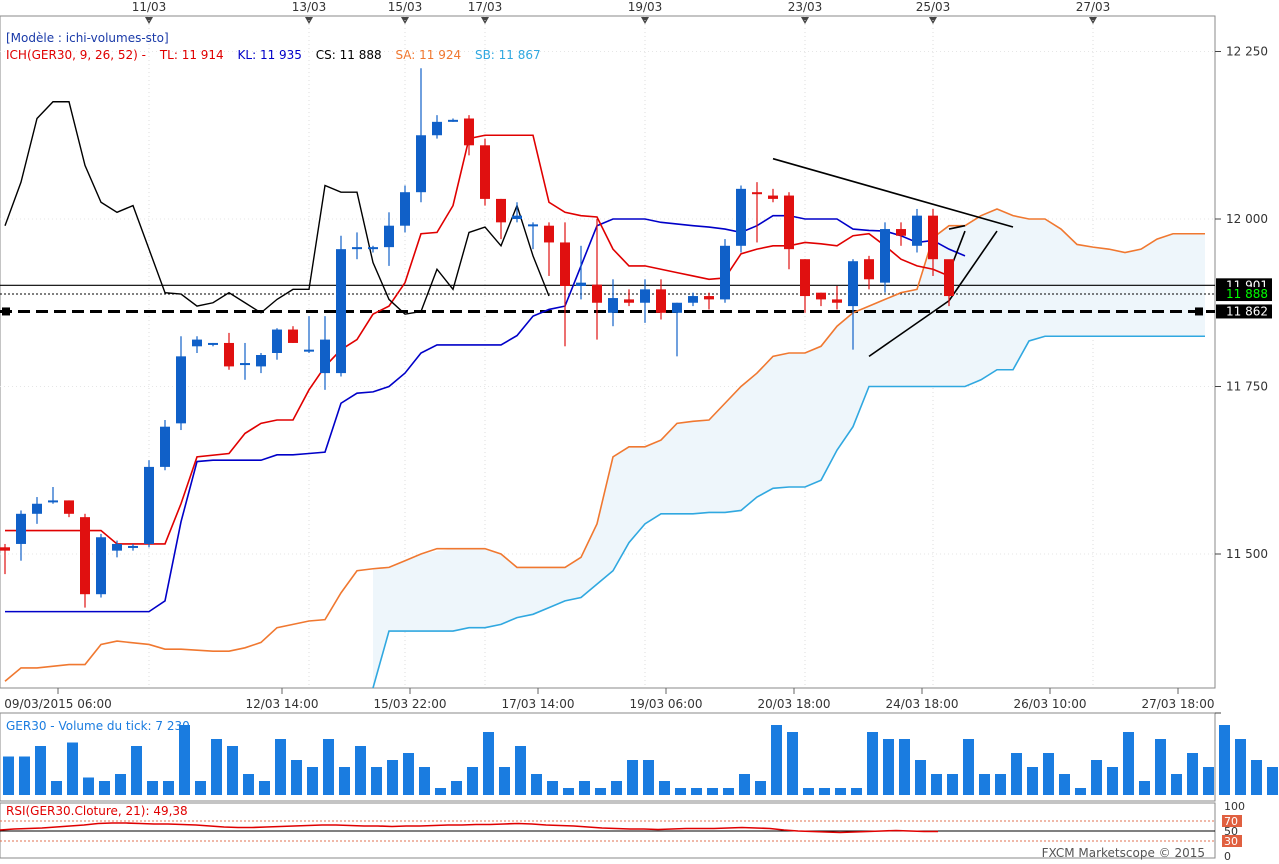  I want to click on volume-panel: GER30 - Volume du tick: 7 230, so click(639, 757).